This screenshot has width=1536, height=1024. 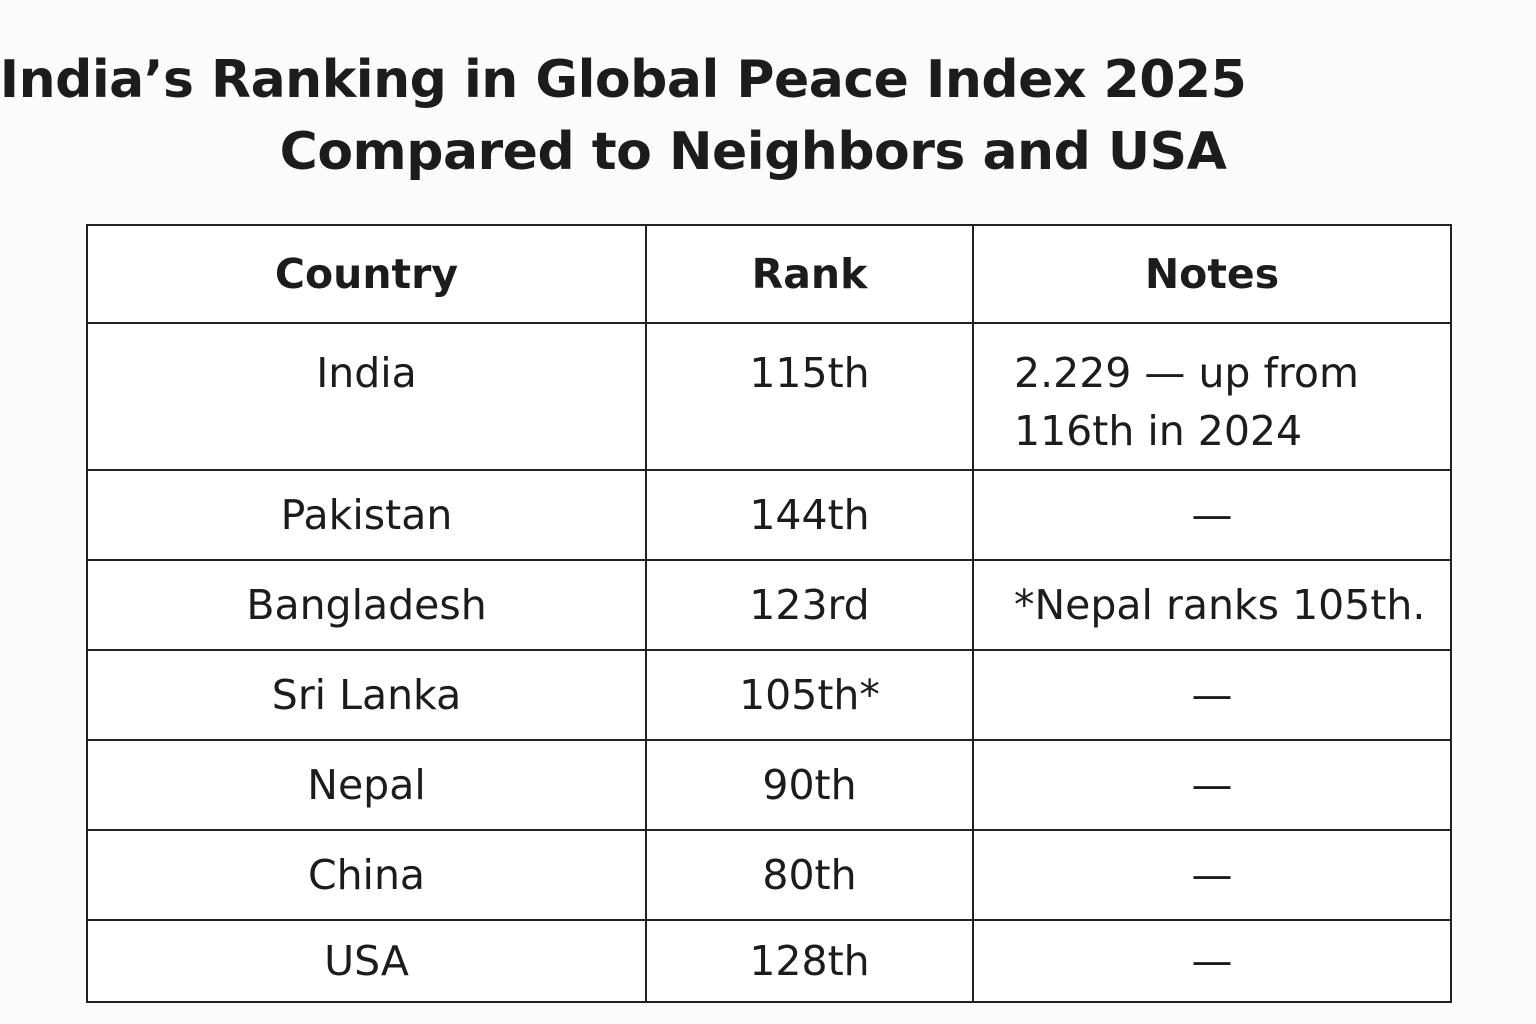 I want to click on table-row: Sri Lanka 105th* —, so click(x=769, y=695).